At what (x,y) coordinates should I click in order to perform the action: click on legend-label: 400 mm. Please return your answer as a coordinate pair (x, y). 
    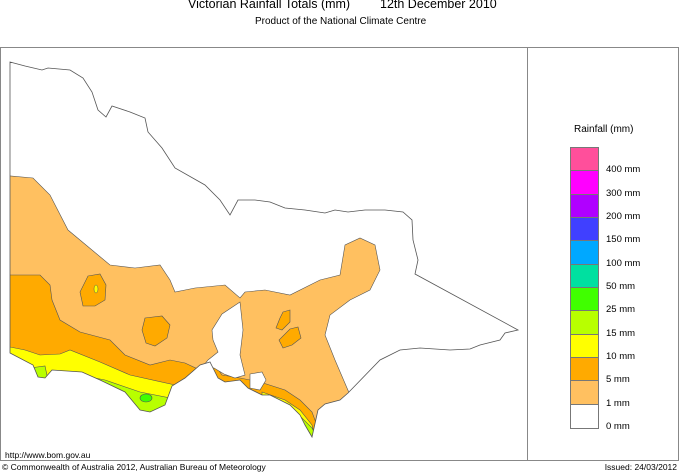
    Looking at the image, I should click on (623, 170).